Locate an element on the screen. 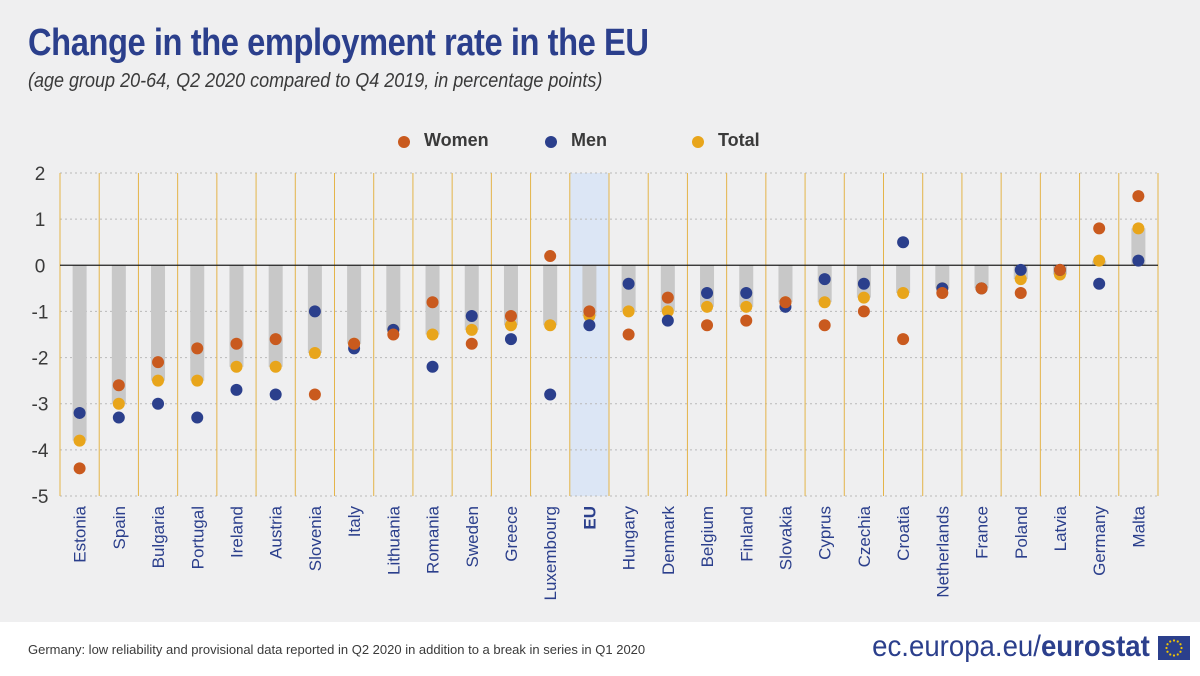 The height and width of the screenshot is (676, 1200). y-tick-label: -3 is located at coordinates (40, 405).